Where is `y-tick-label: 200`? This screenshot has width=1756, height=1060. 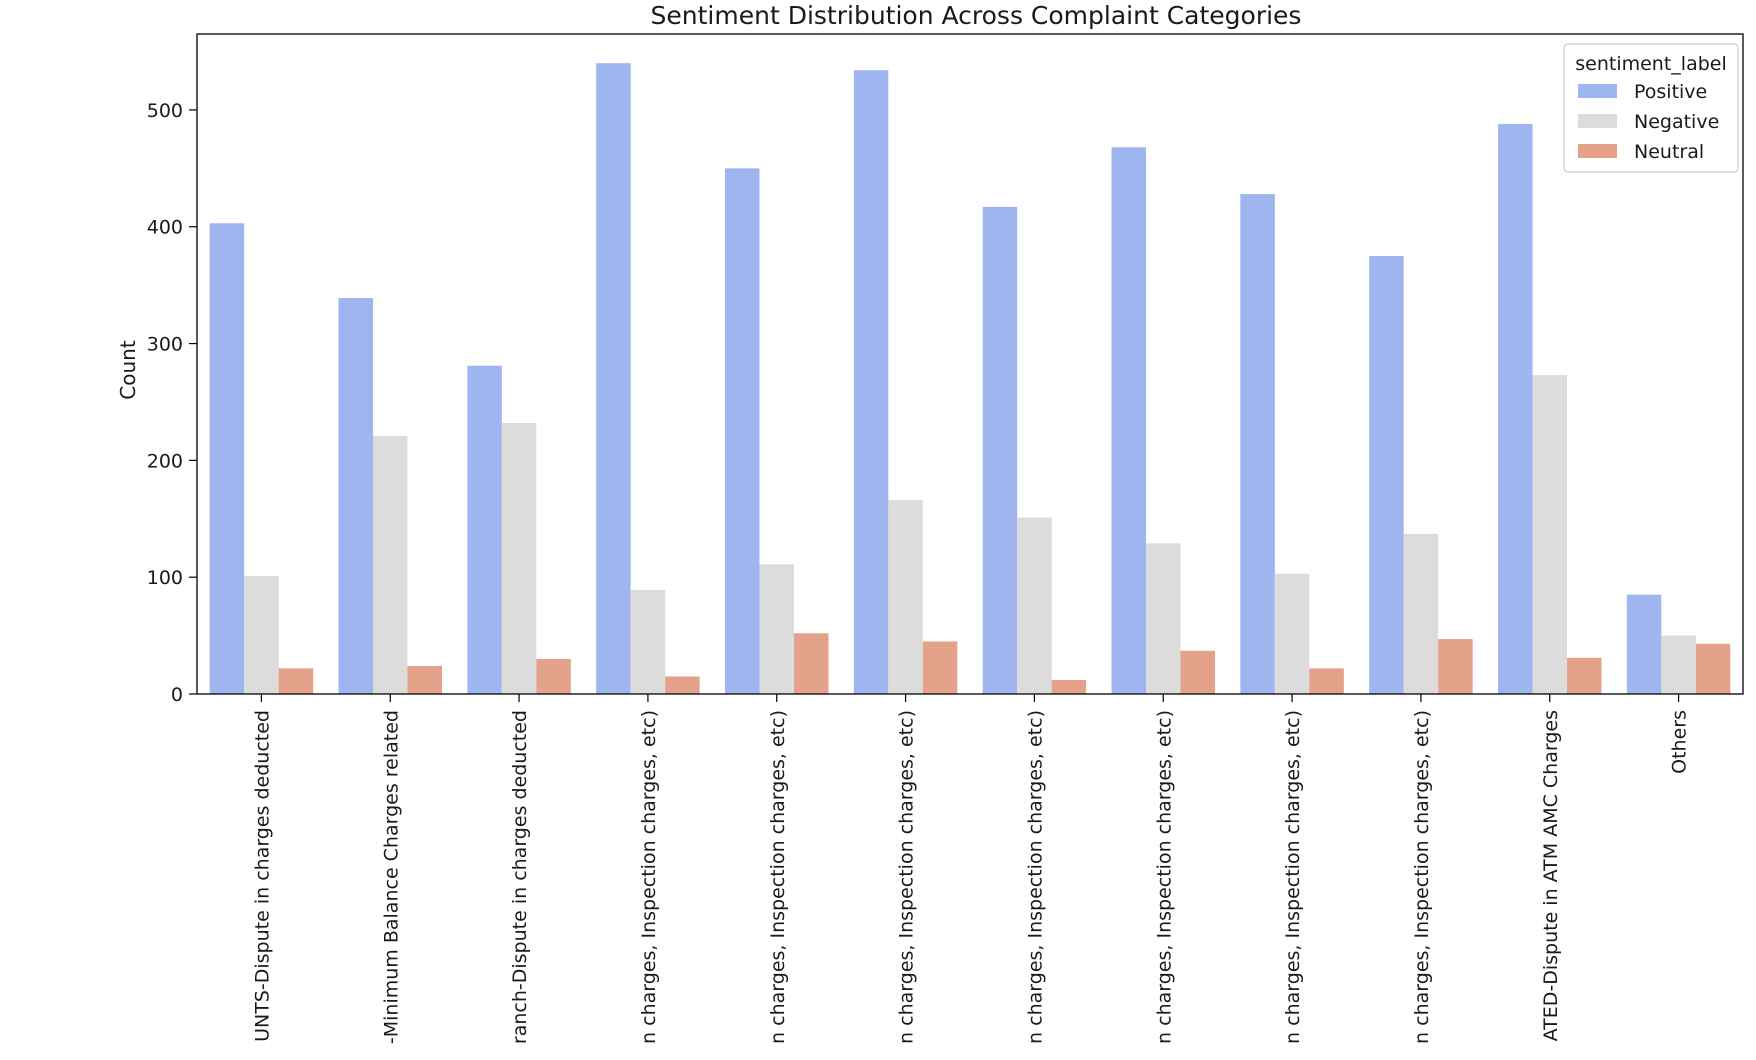
y-tick-label: 200 is located at coordinates (165, 461).